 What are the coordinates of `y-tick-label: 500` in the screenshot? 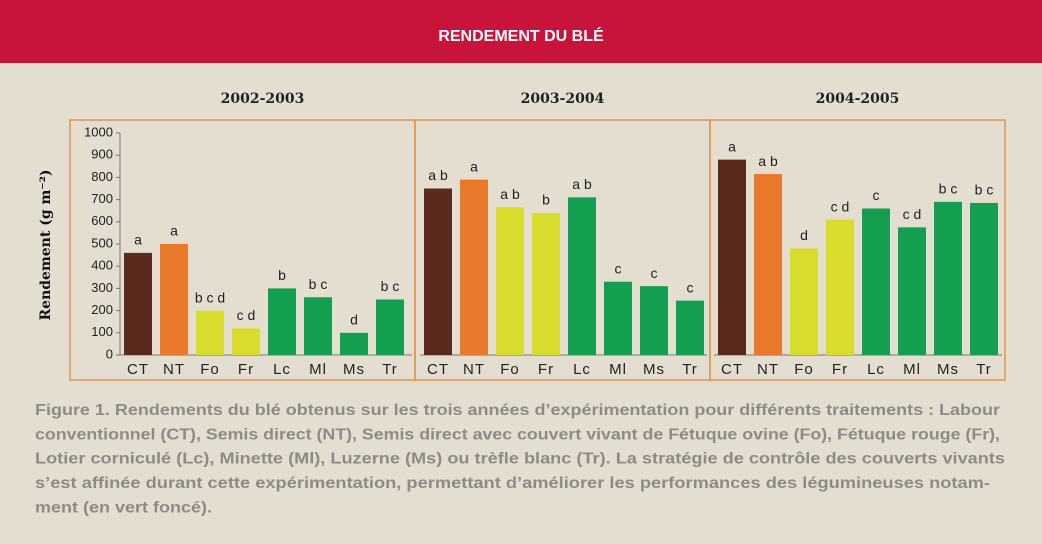 It's located at (102, 242).